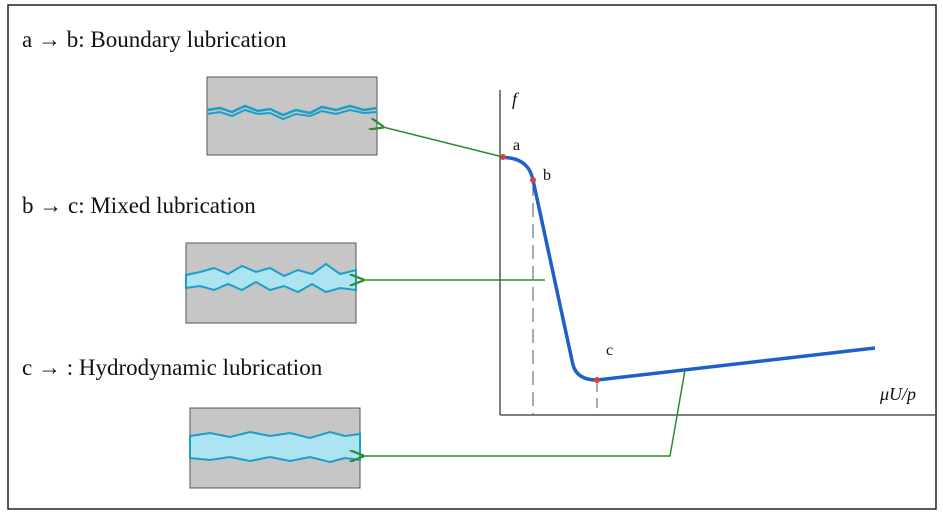  Describe the element at coordinates (172, 367) in the screenshot. I see `regime-label: c → : Hydrodynamic lubrication` at that location.